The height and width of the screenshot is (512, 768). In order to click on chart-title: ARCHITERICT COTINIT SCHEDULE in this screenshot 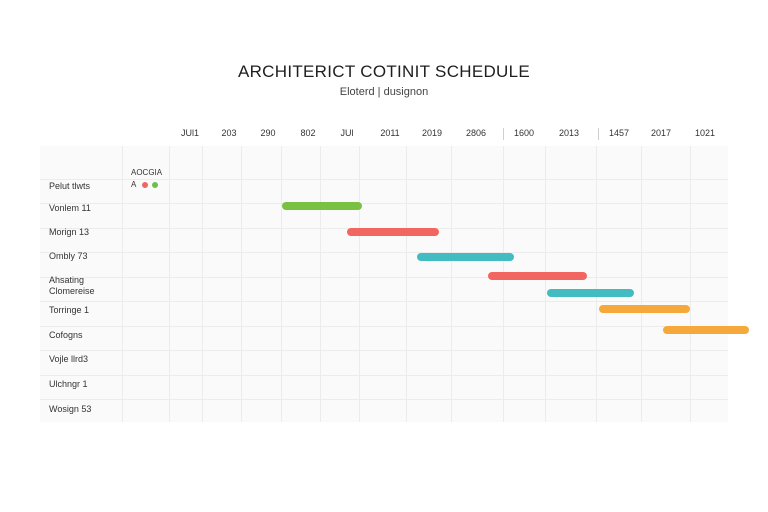, I will do `click(384, 71)`.